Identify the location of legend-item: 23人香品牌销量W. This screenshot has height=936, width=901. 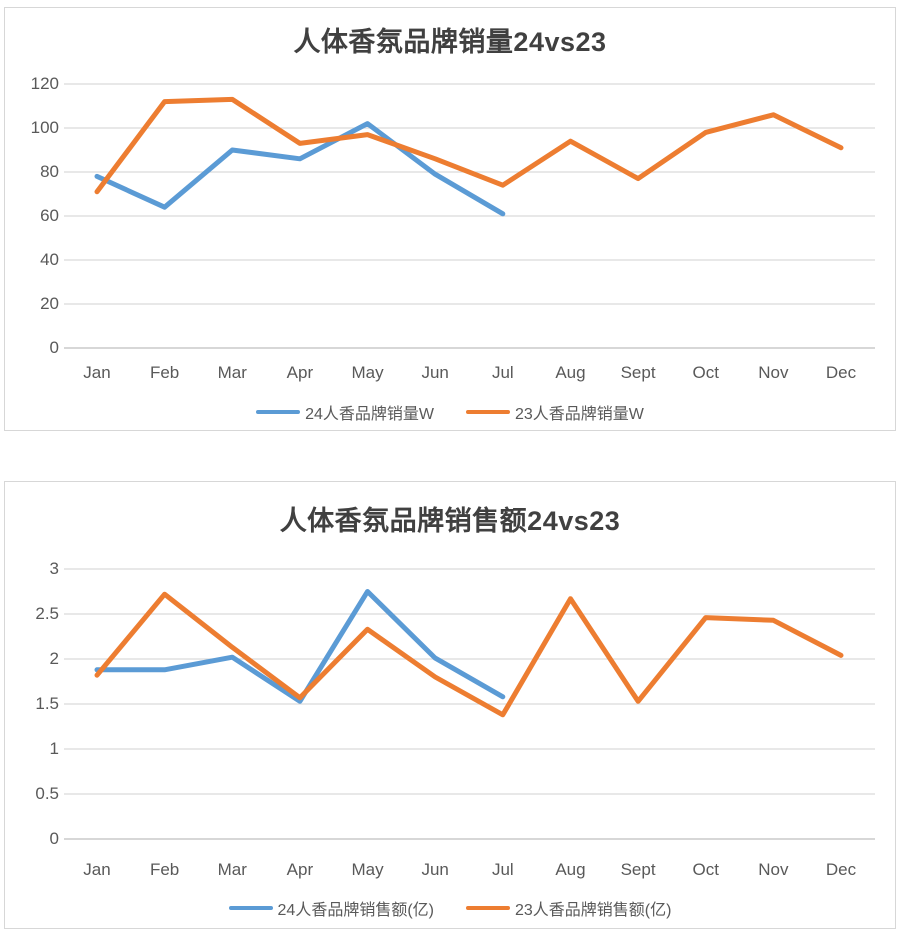
(555, 412).